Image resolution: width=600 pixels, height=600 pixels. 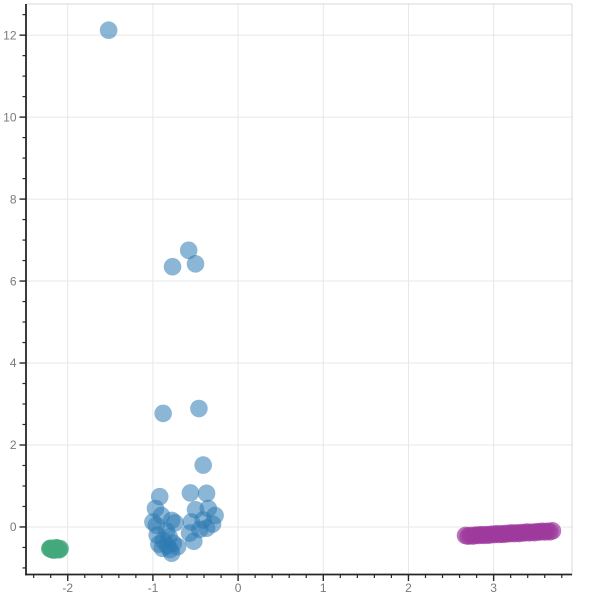 I want to click on data-point-green-cluster, so click(x=50, y=548).